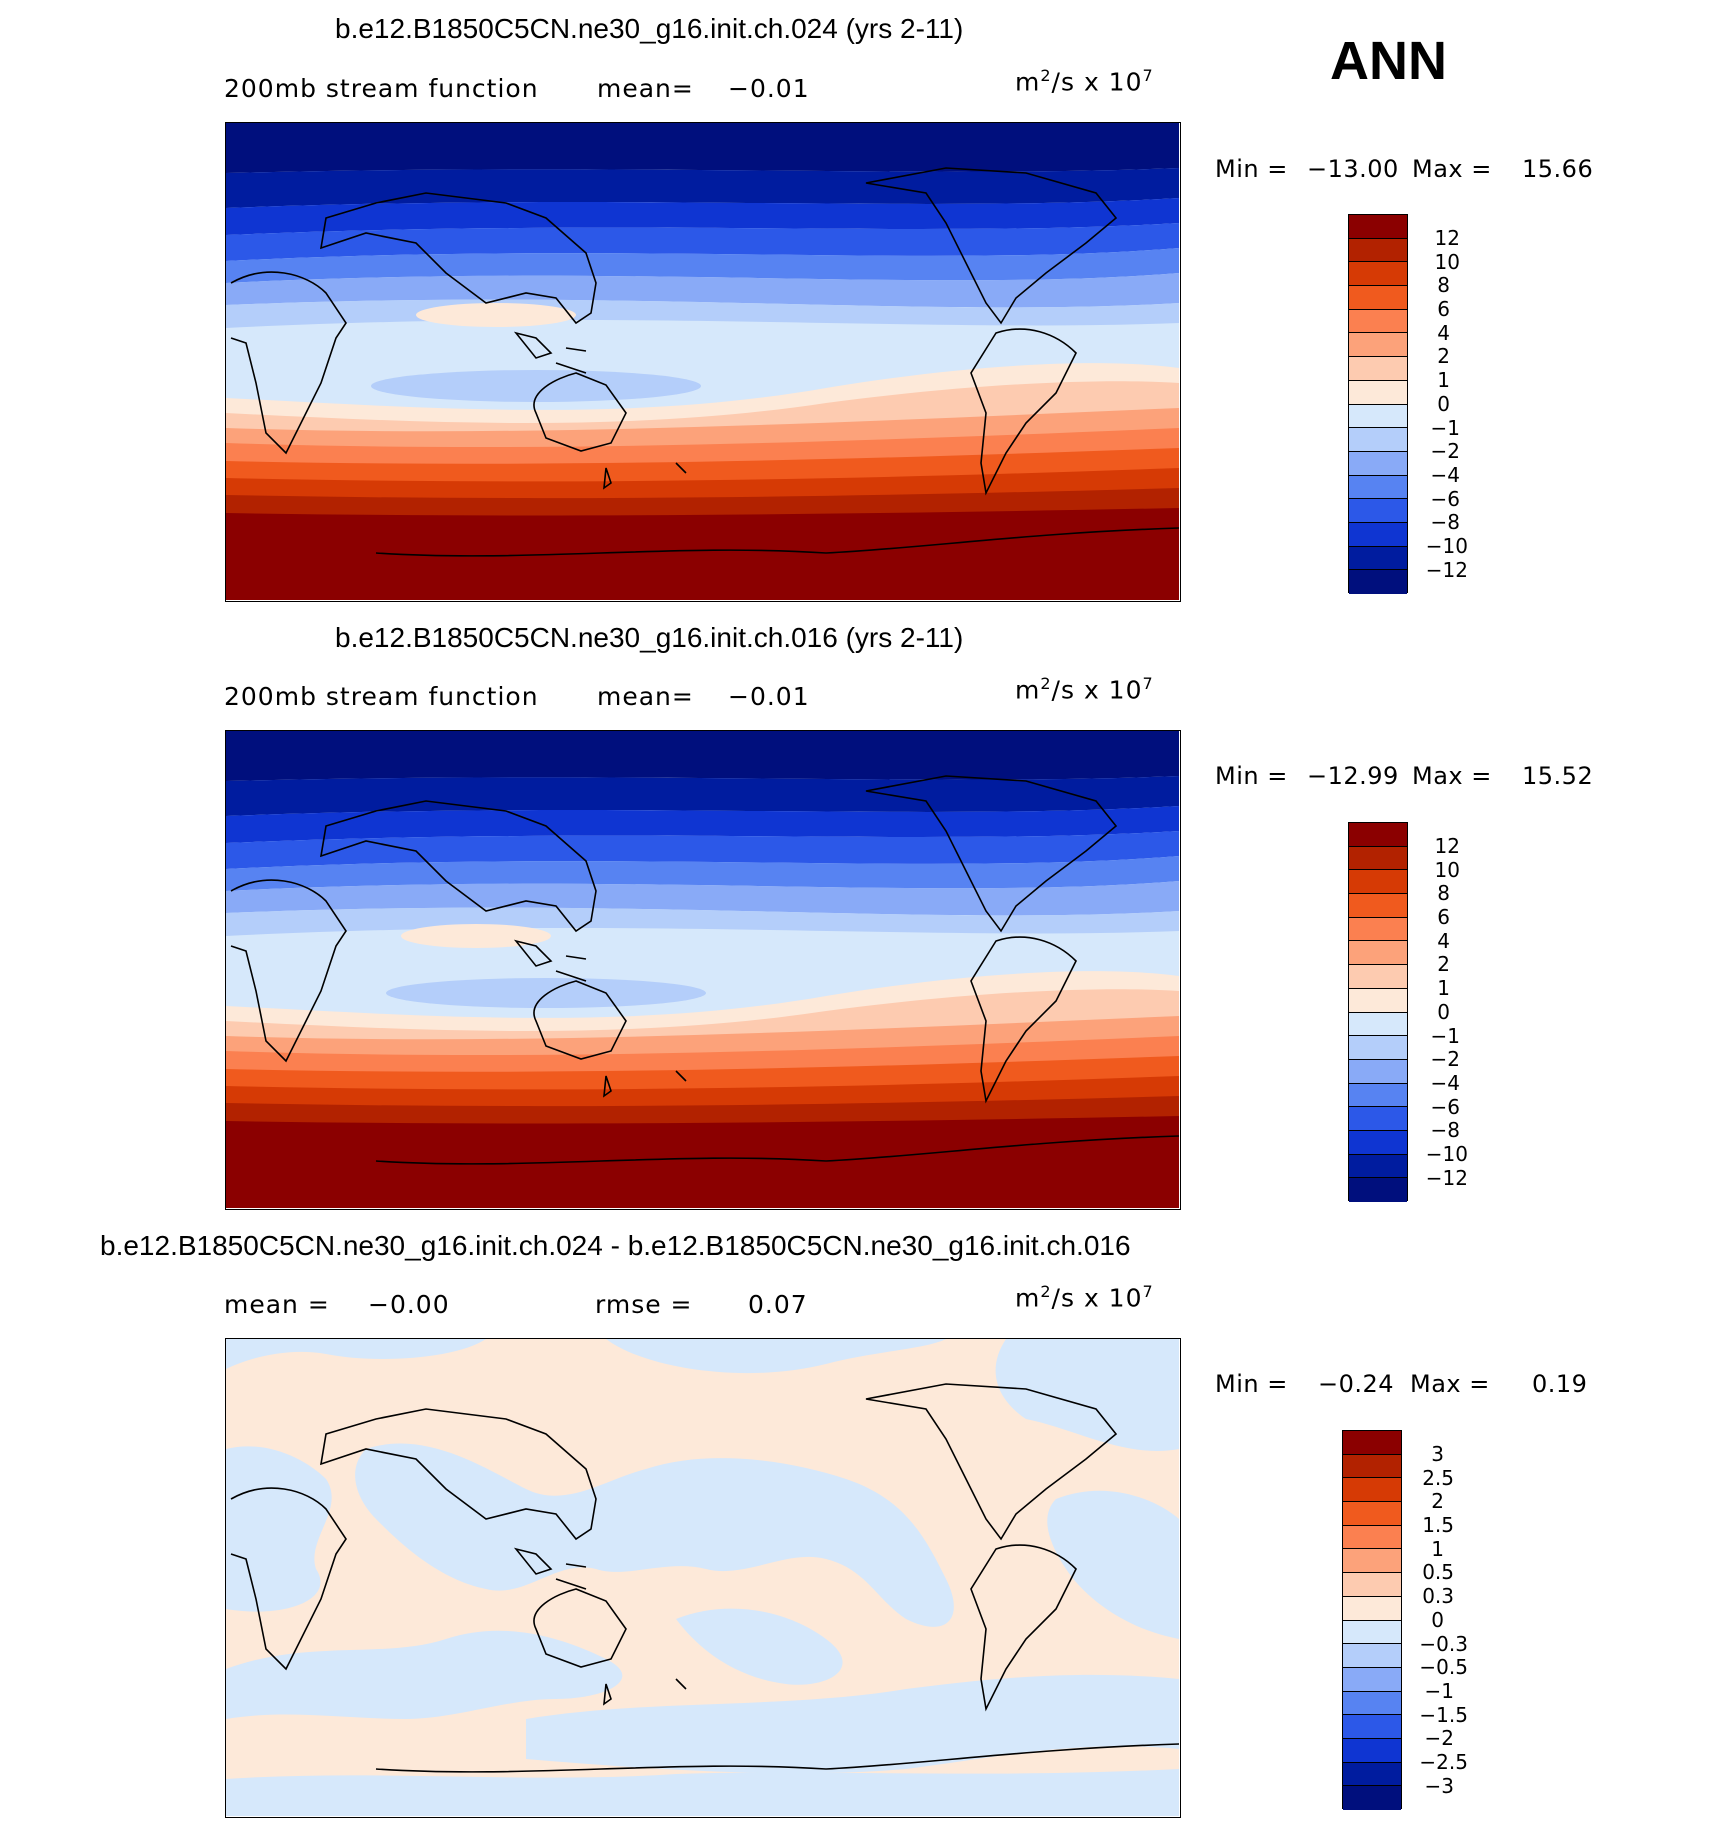 The height and width of the screenshot is (1831, 1710). What do you see at coordinates (1560, 1384) in the screenshot?
I see `panel3-max-value: 0.19` at bounding box center [1560, 1384].